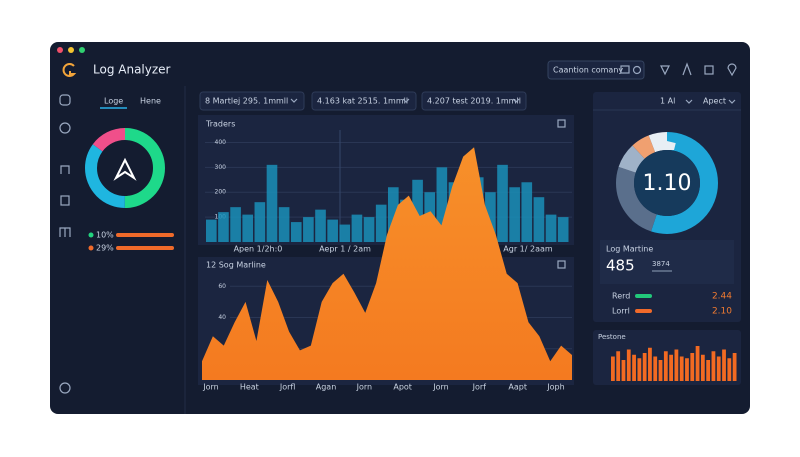 The width and height of the screenshot is (800, 457). What do you see at coordinates (555, 387) in the screenshot?
I see `x-tick-label: Joph` at bounding box center [555, 387].